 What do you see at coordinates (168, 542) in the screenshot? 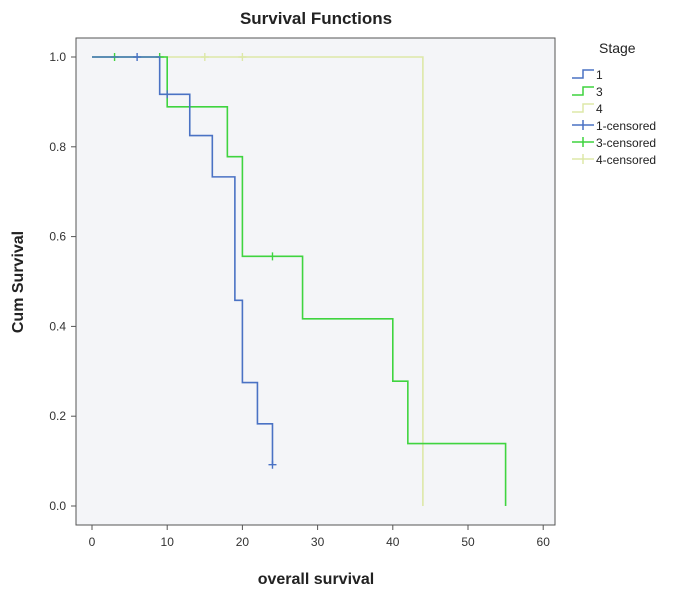
I see `x-tick-label: 10` at bounding box center [168, 542].